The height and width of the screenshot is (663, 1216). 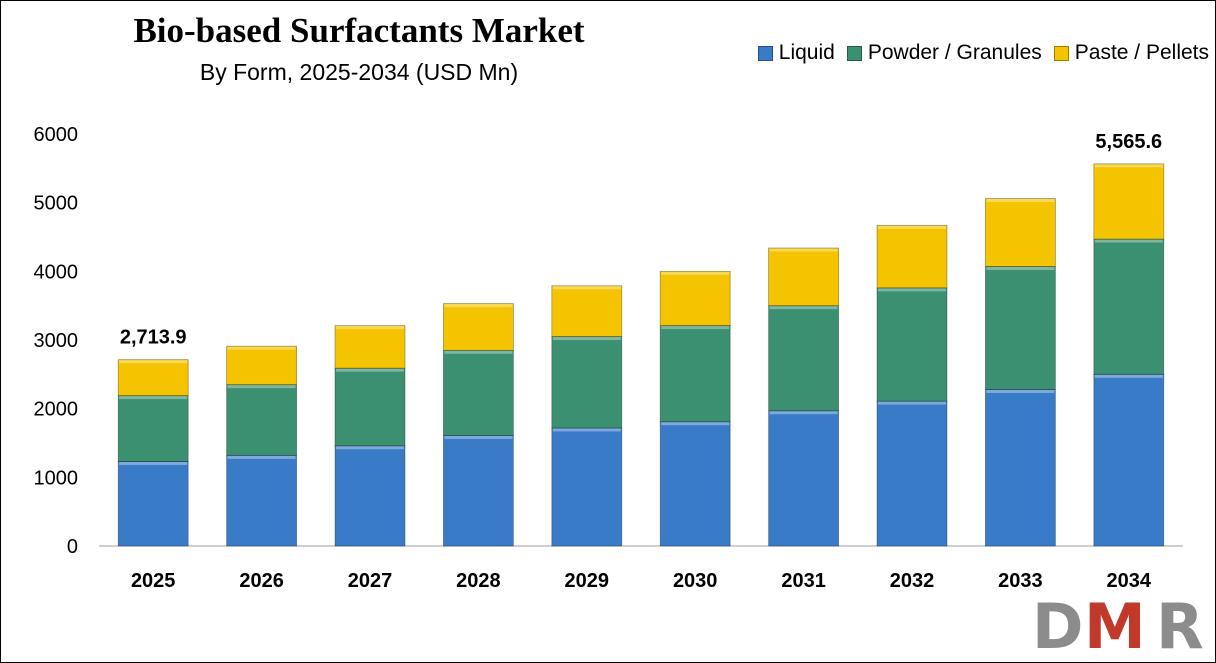 What do you see at coordinates (56, 272) in the screenshot?
I see `y-tick-label: 4000` at bounding box center [56, 272].